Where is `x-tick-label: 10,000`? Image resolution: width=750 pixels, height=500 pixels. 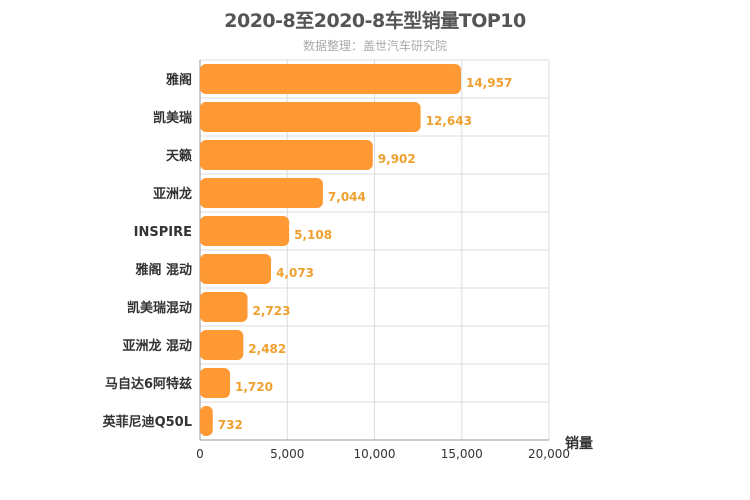
x-tick-label: 10,000 is located at coordinates (375, 454).